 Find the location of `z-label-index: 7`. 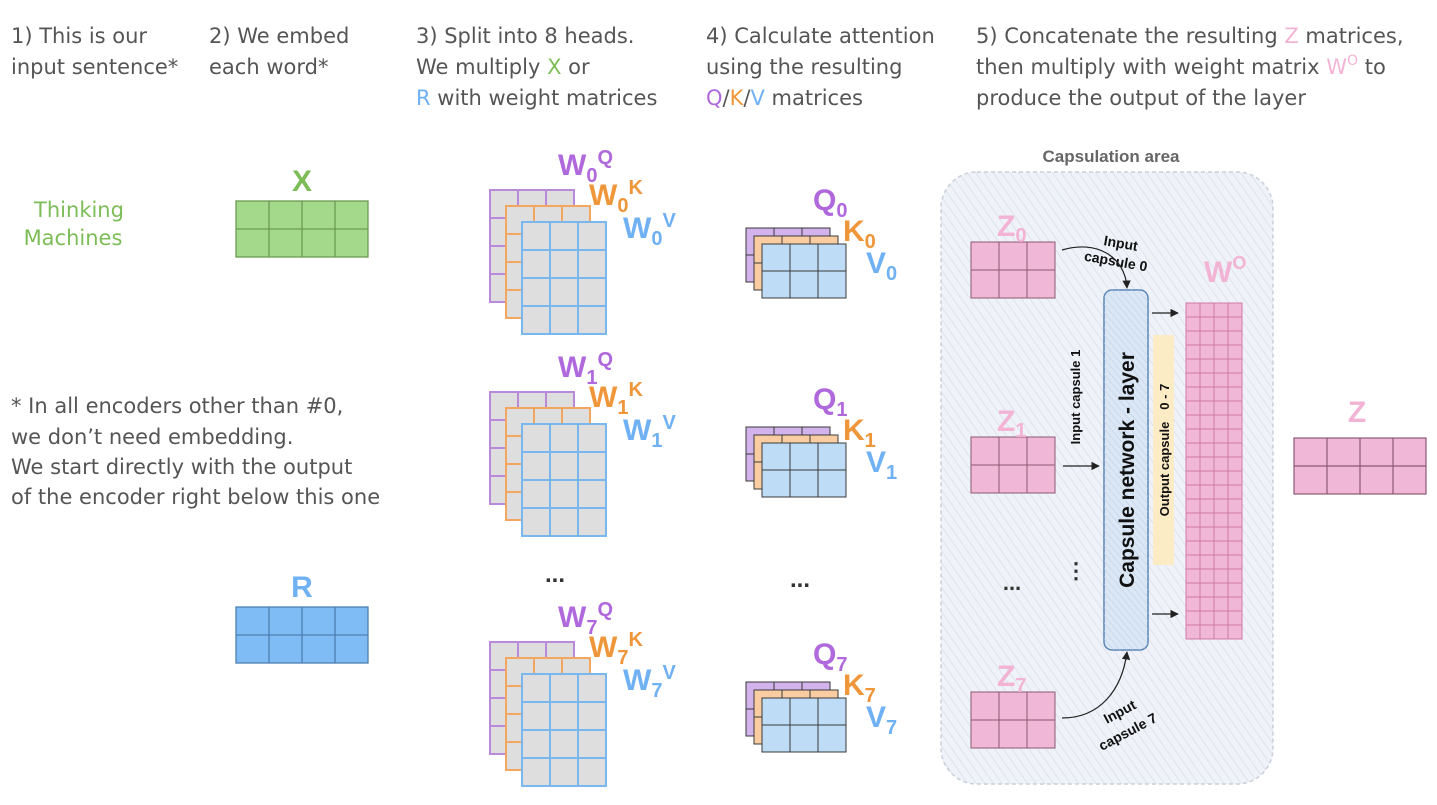

z-label-index: 7 is located at coordinates (1020, 686).